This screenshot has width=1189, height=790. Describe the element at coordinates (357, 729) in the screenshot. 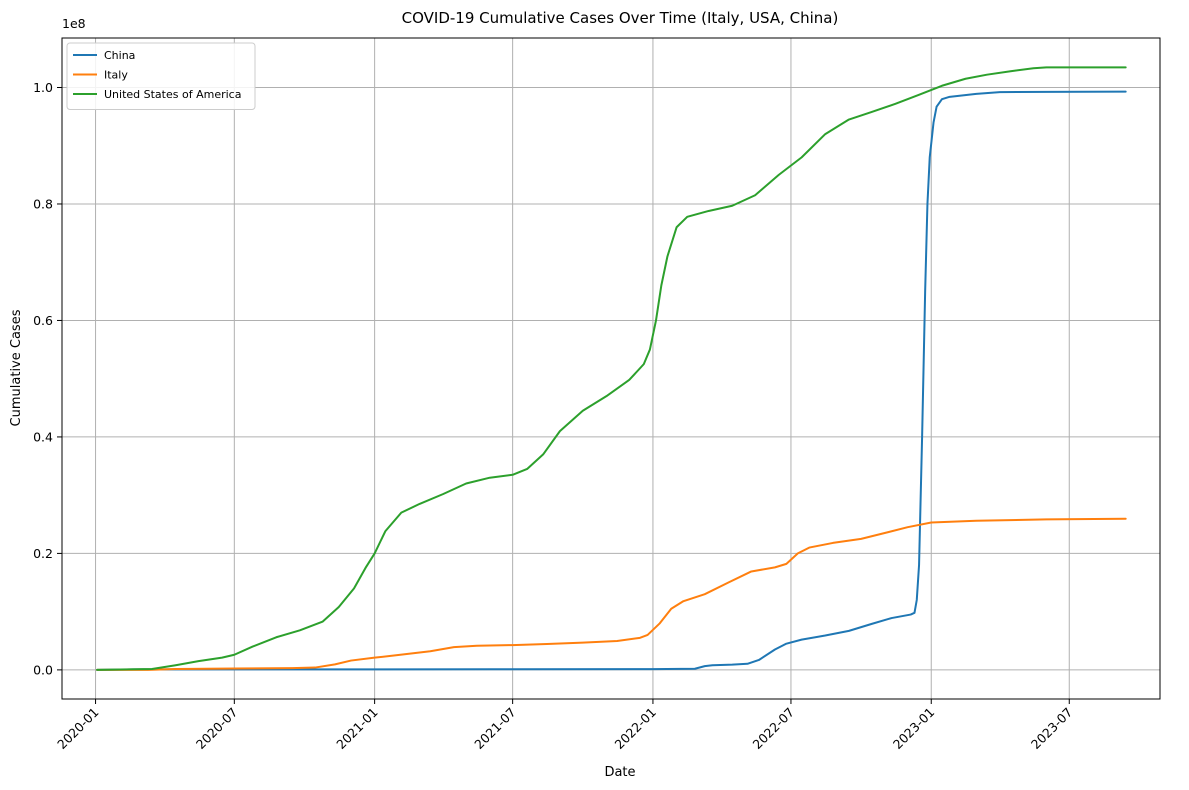

I see `x-tick-label: 2021-01` at that location.